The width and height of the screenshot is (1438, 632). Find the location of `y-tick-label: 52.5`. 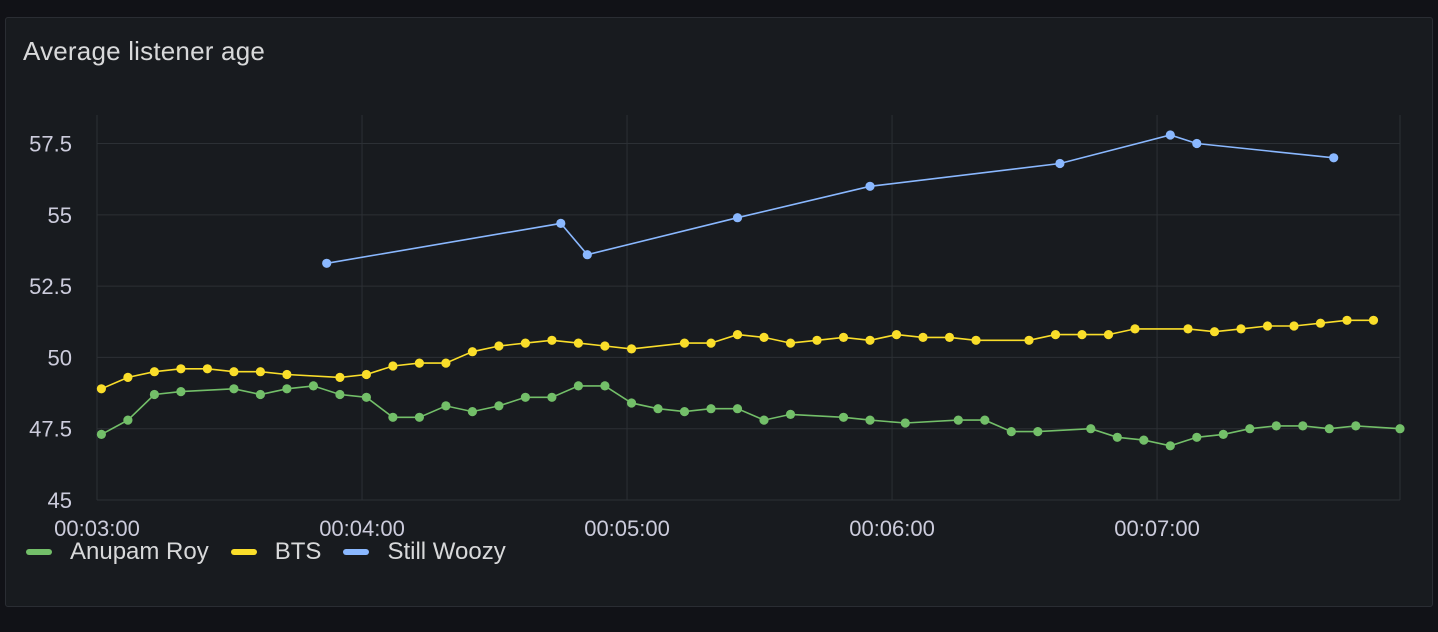

y-tick-label: 52.5 is located at coordinates (50, 286).